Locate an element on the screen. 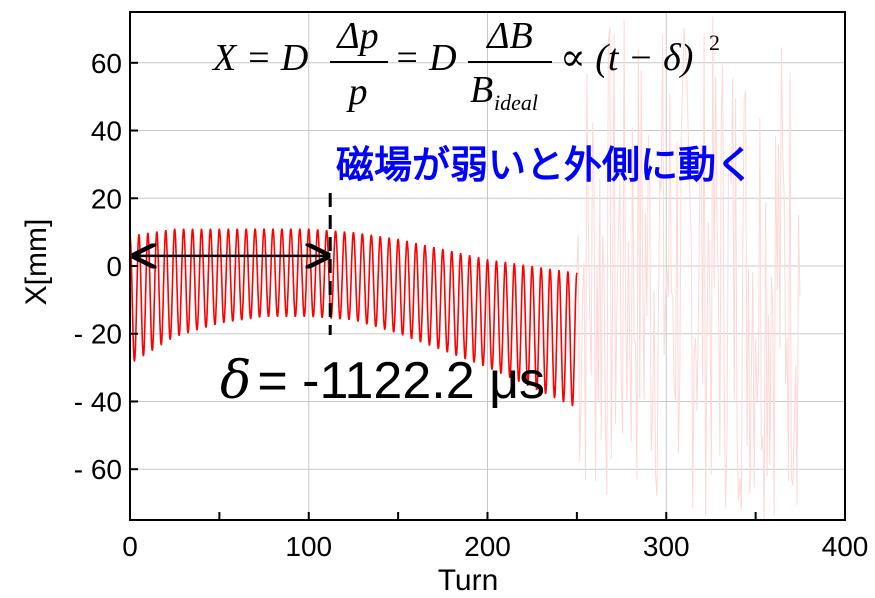 The width and height of the screenshot is (875, 598). x-tick-labels: 0 100 200 300 400 is located at coordinates (495, 546).